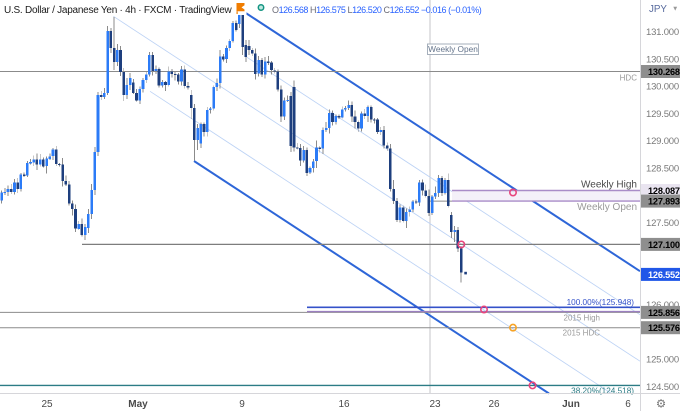 Image resolution: width=680 pixels, height=411 pixels. Describe the element at coordinates (494, 404) in the screenshot. I see `svg-text: 26` at that location.